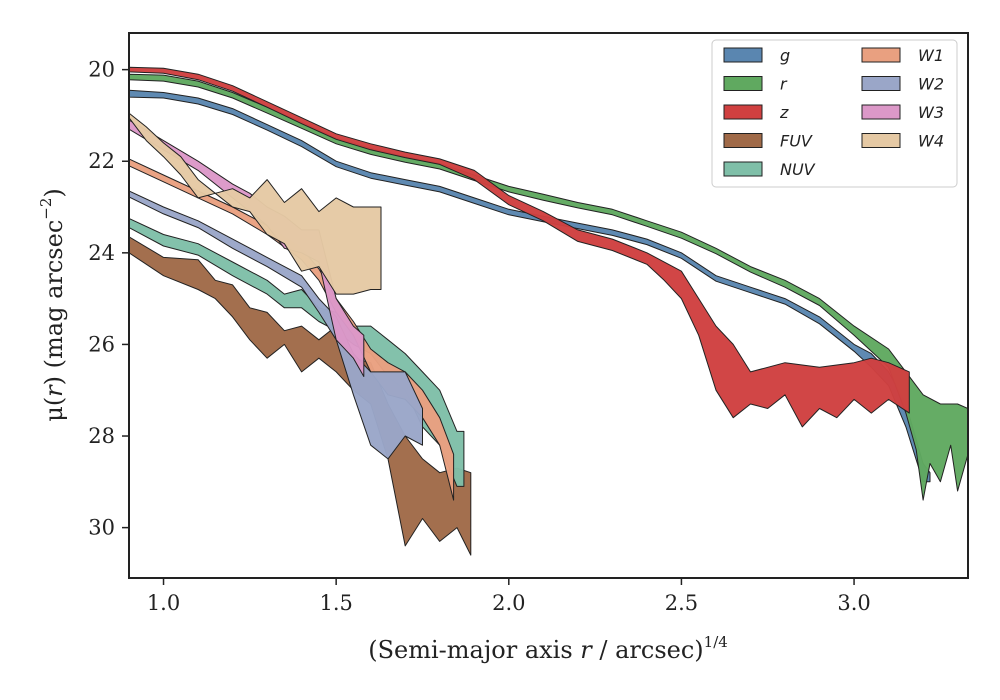 This screenshot has height=700, width=1000. I want to click on x-axis-label: (Semi-major axis r / arcsec)1/4, so click(548, 648).